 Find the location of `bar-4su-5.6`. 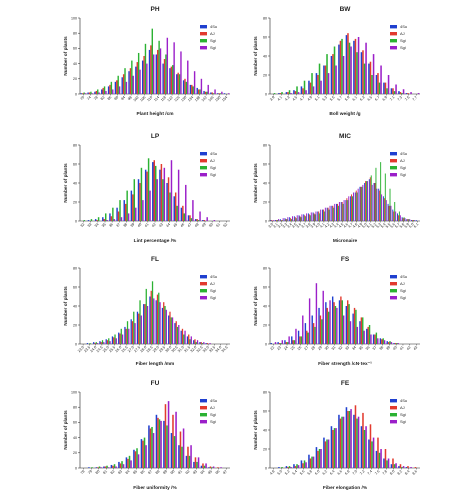

bar-4su-5.6 is located at coordinates (301, 464).